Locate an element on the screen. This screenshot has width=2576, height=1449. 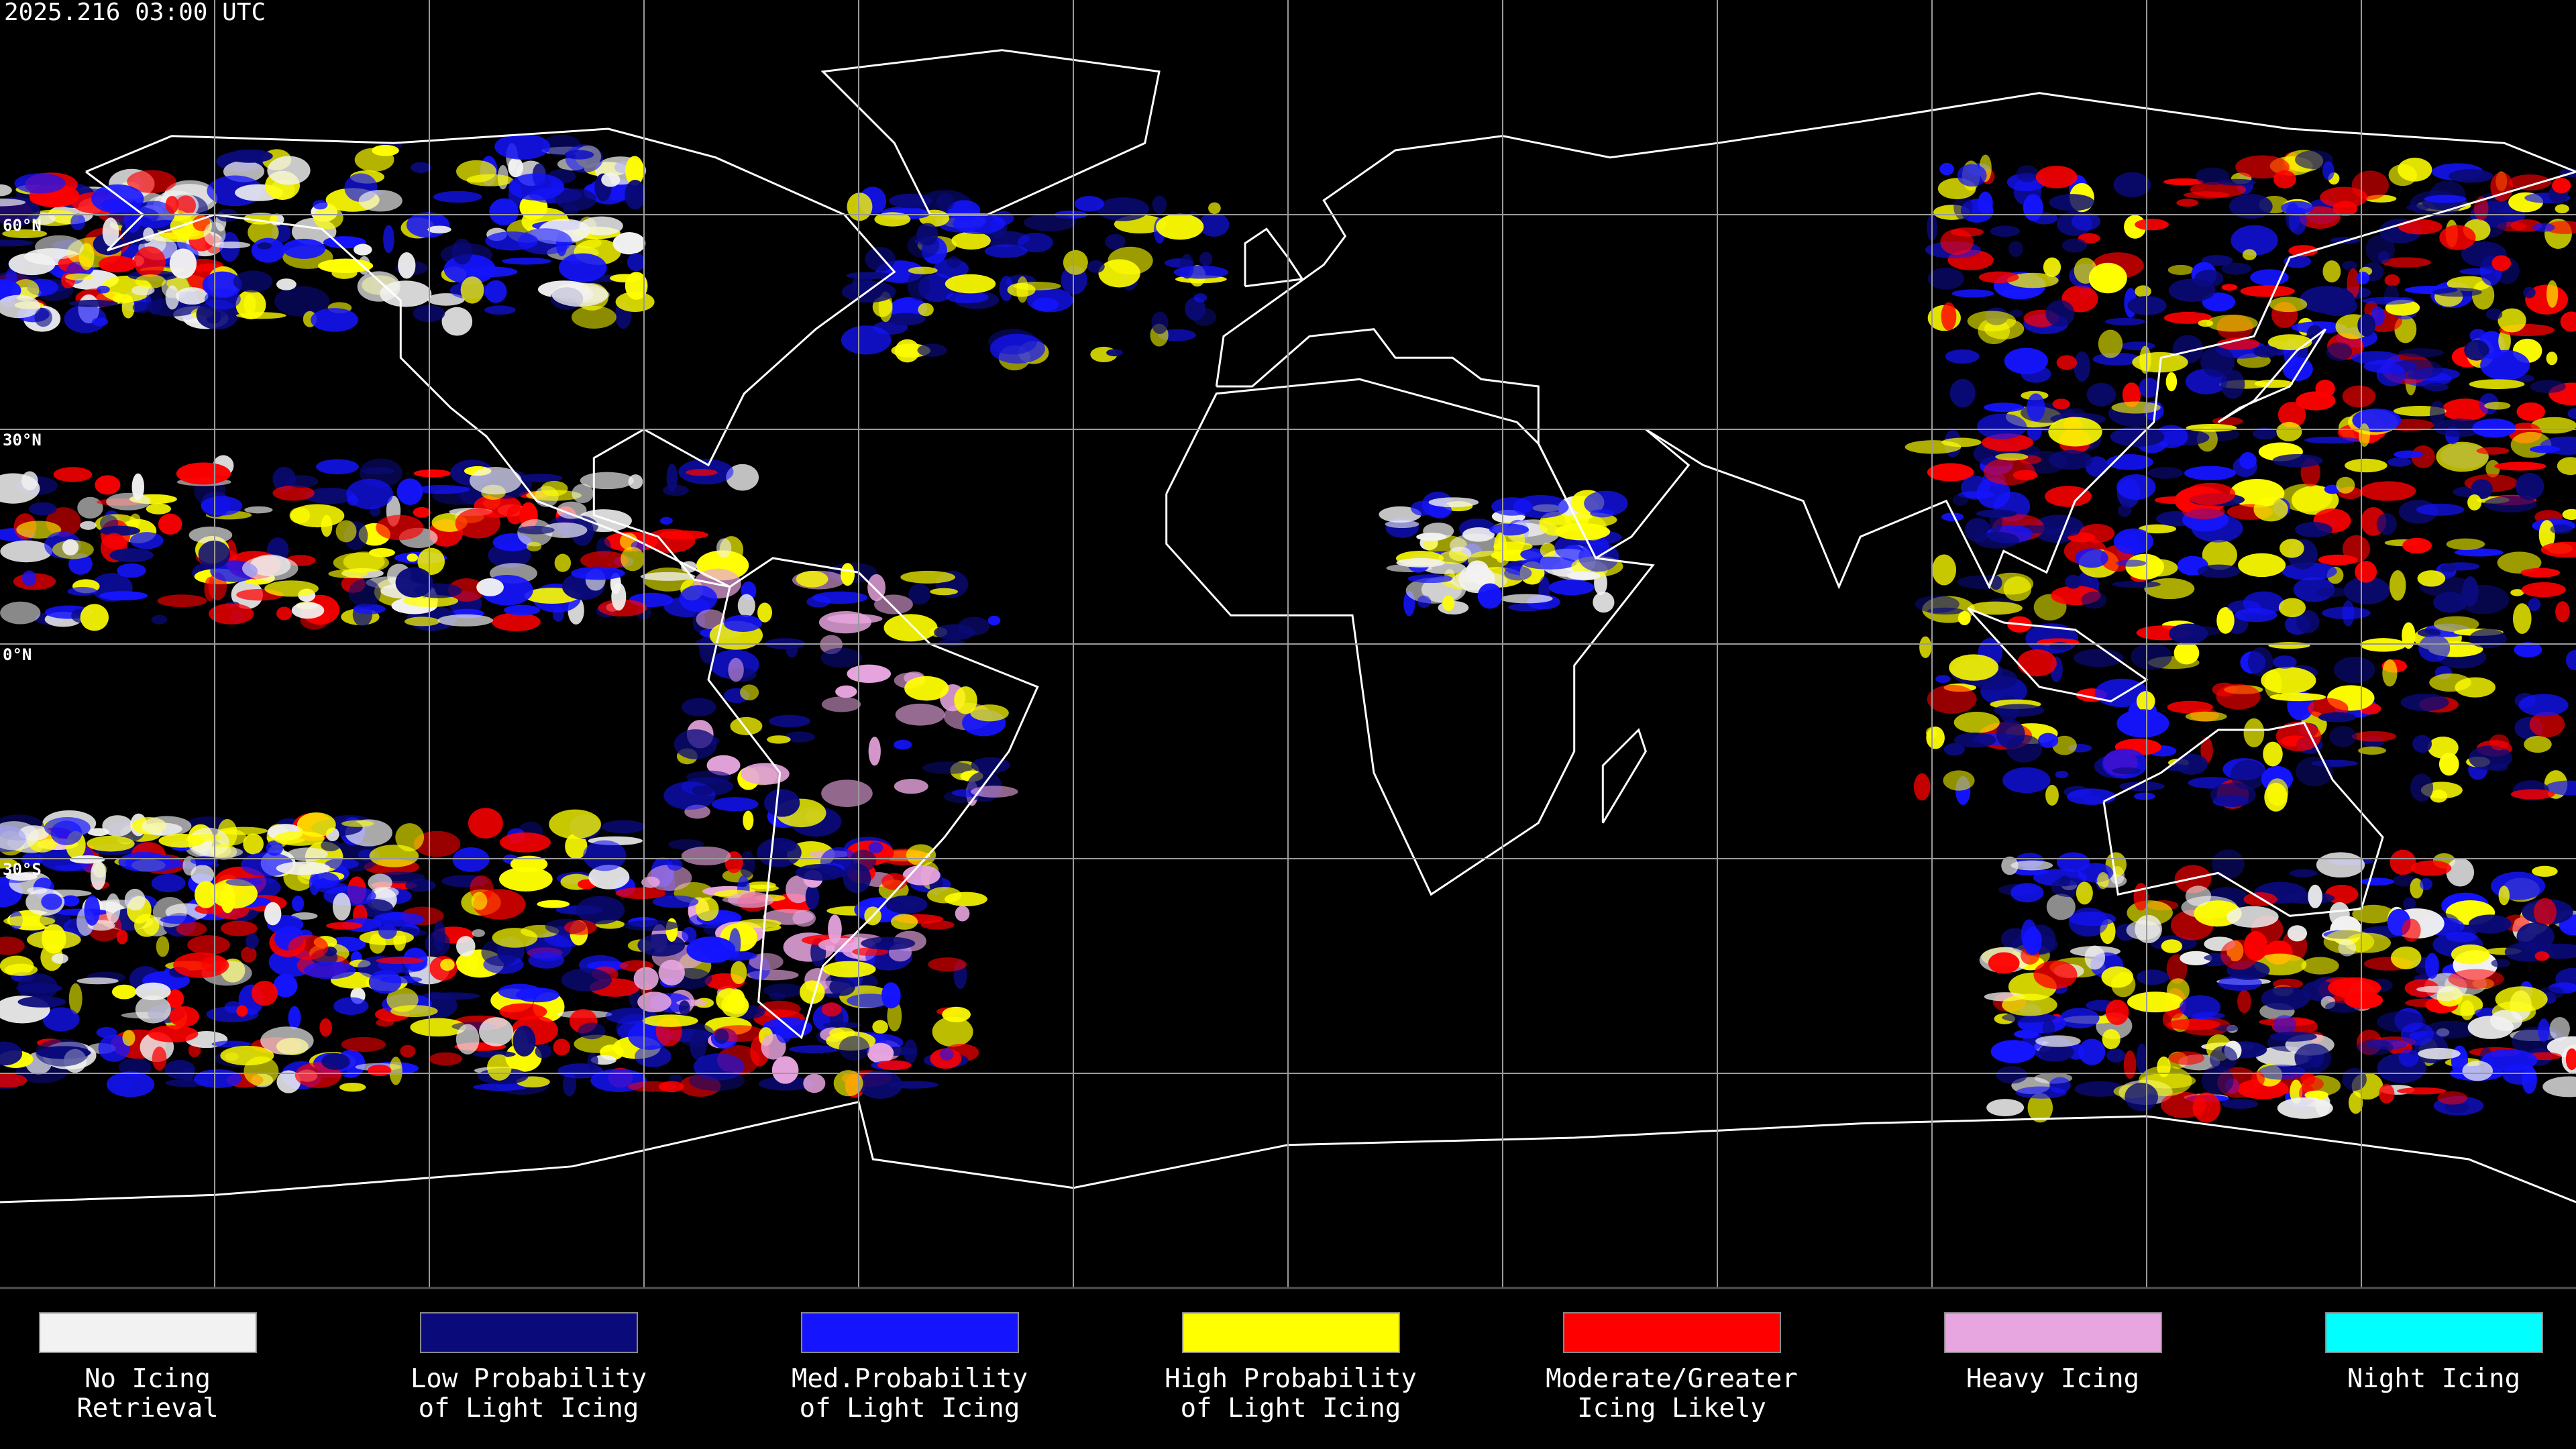
coastline is located at coordinates (2243, 819).